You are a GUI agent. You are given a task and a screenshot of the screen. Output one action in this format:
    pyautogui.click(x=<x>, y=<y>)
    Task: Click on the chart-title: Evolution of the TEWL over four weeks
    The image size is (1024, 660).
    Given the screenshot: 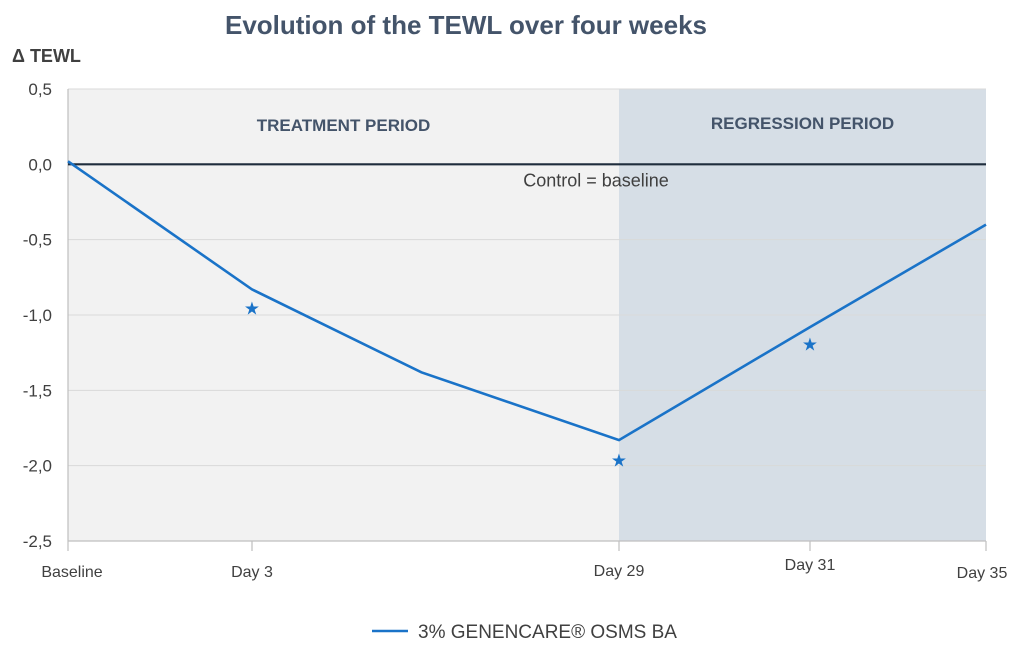 What is the action you would take?
    pyautogui.click(x=466, y=25)
    